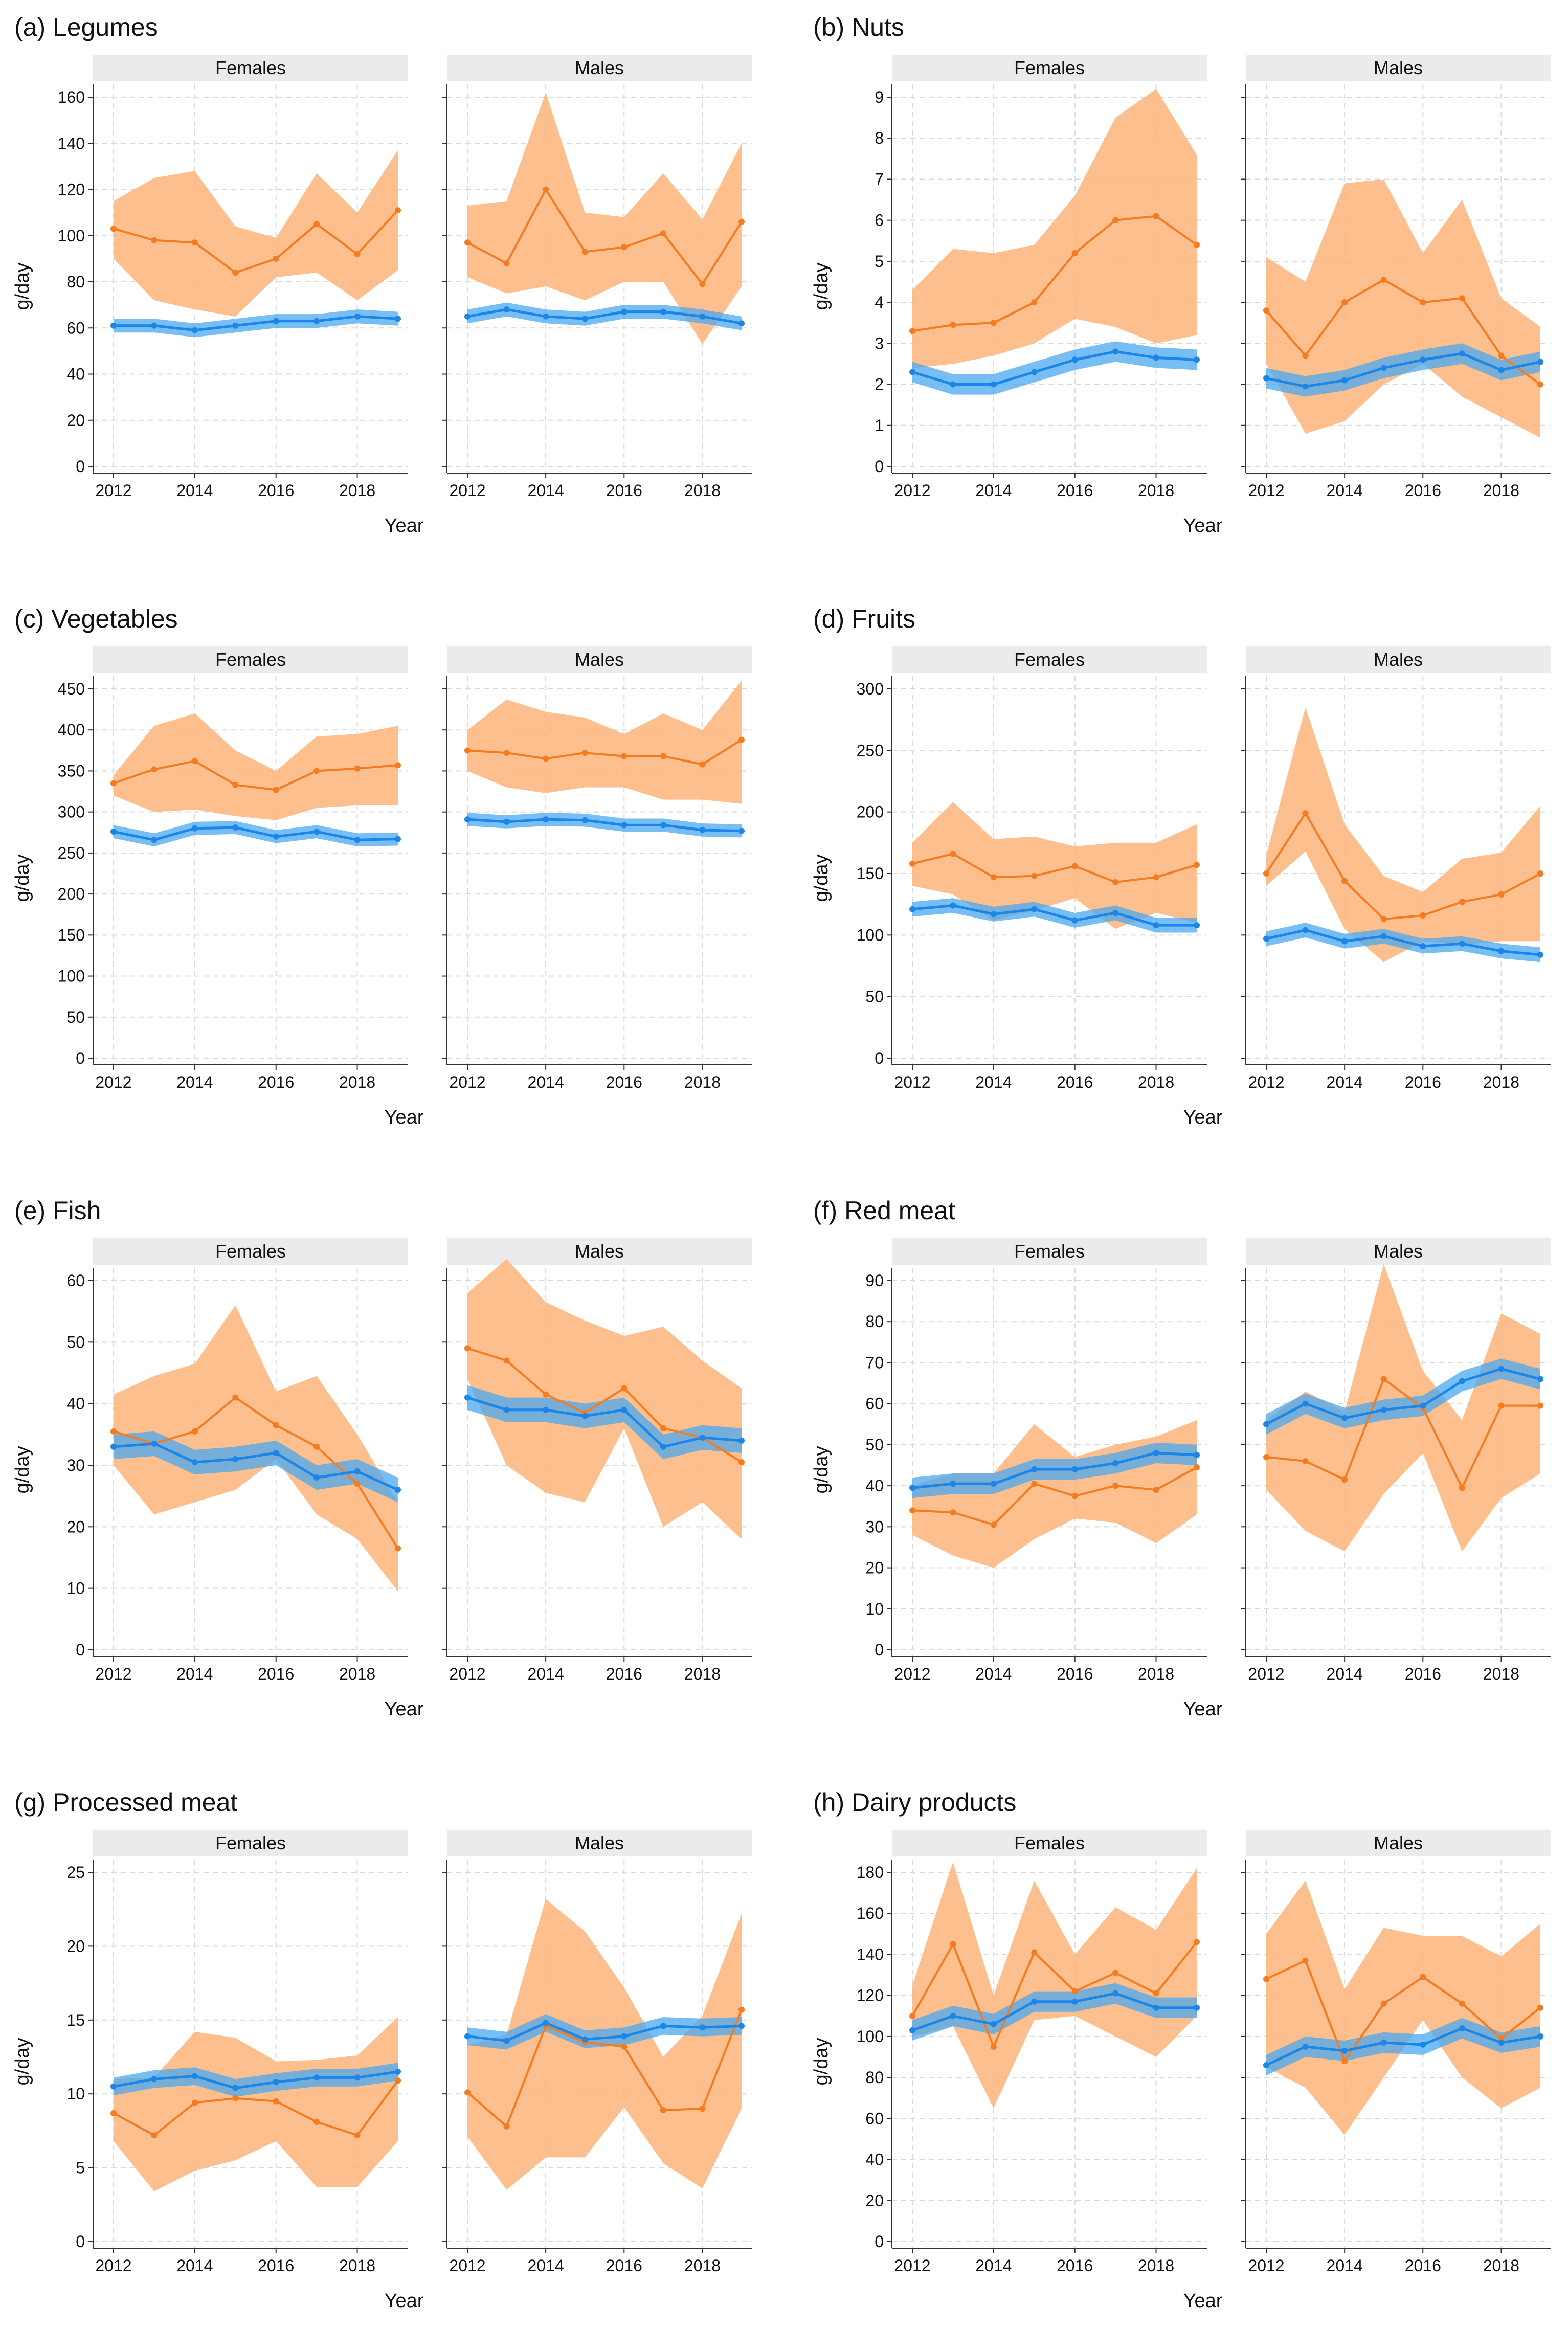 The width and height of the screenshot is (1568, 2327). Describe the element at coordinates (874, 1445) in the screenshot. I see `y-tick-label: 50` at that location.